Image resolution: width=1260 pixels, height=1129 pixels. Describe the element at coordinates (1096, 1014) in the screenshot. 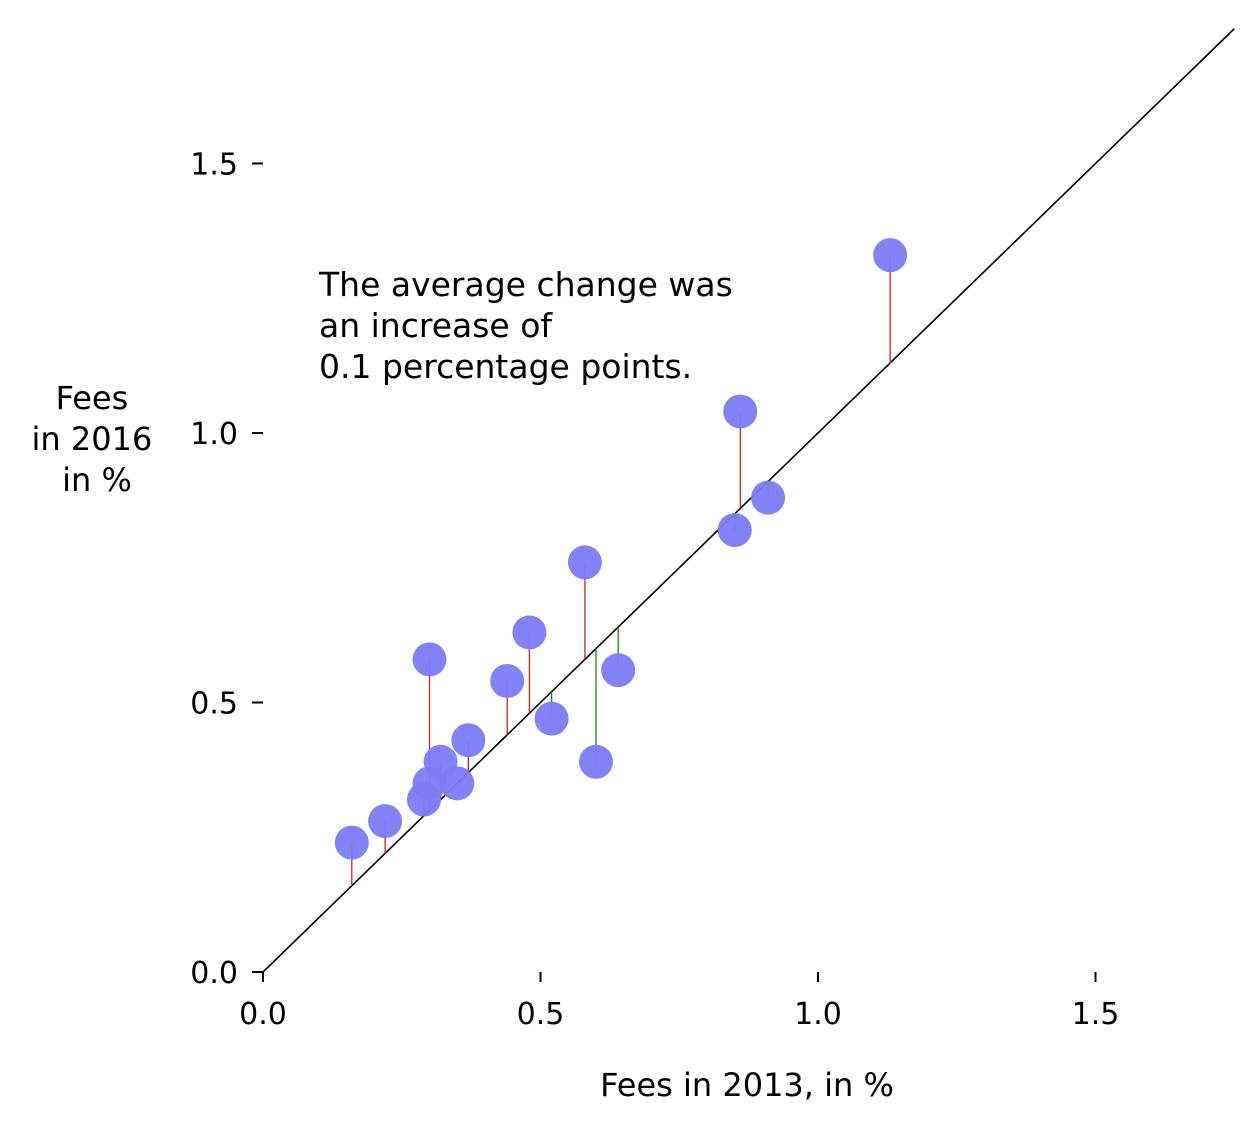

I see `x-tick-label: 1.5` at that location.